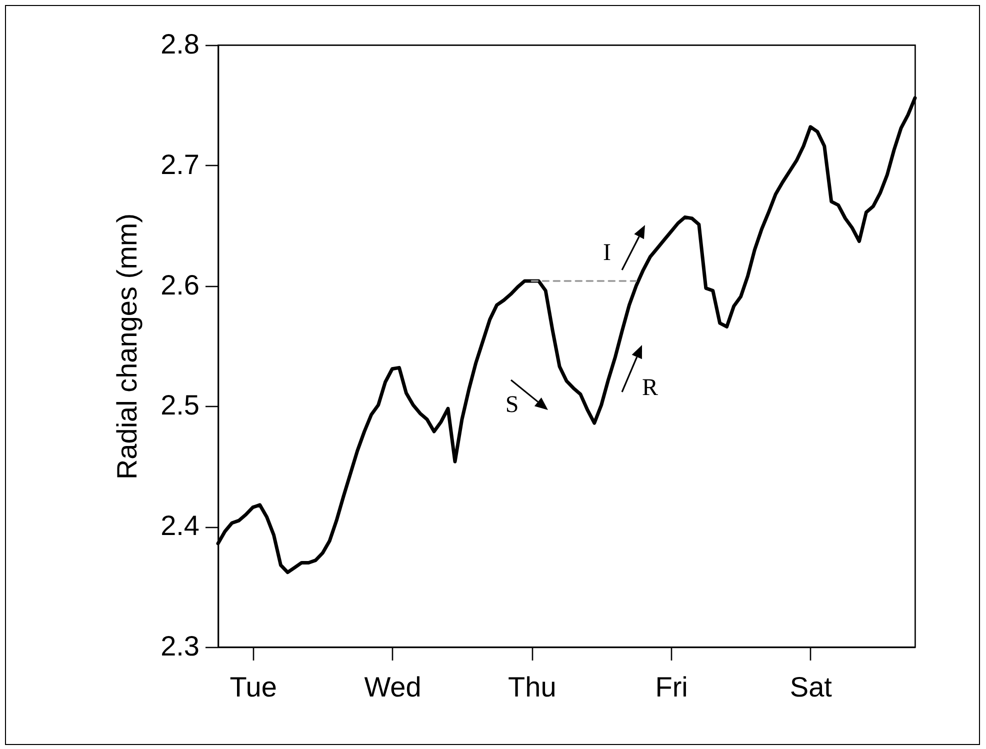 This screenshot has width=986, height=749. What do you see at coordinates (671, 687) in the screenshot?
I see `x-tick-label: Fri` at bounding box center [671, 687].